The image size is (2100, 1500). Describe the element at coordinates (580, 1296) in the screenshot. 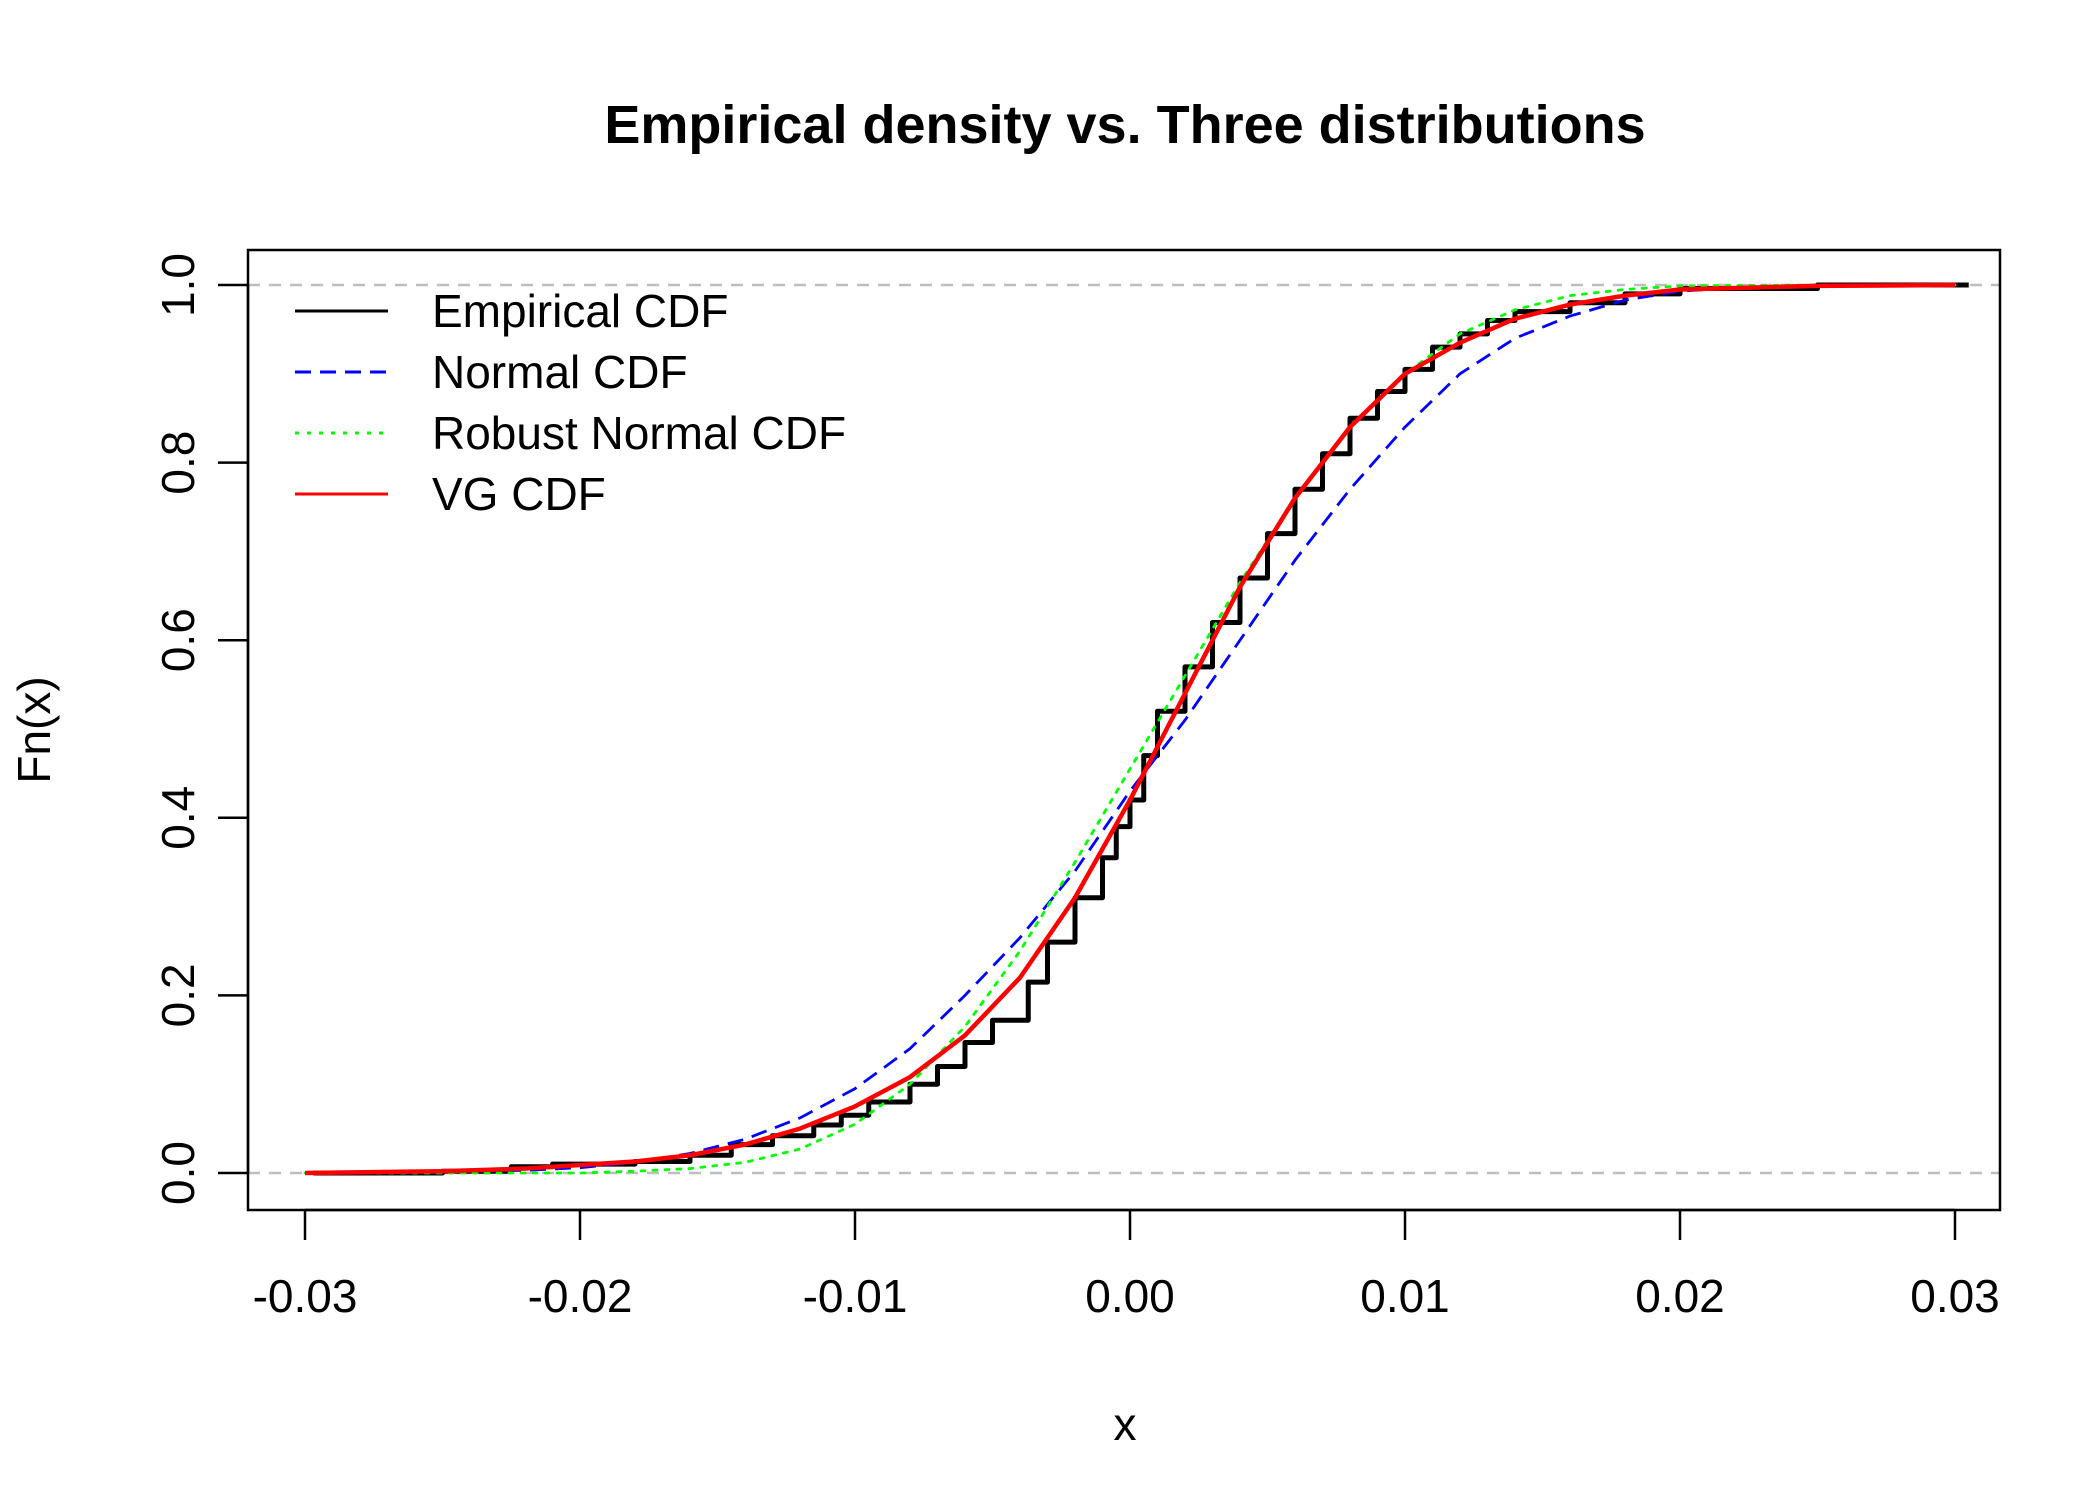

I see `x-tick-label: -0.02` at that location.